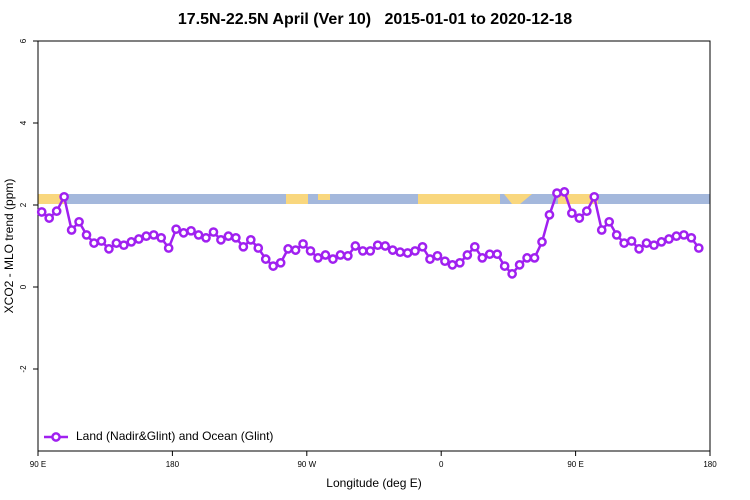 This screenshot has height=500, width=750. I want to click on legend: Land (Nadir&Glint) and Ocean (Glint), so click(158, 436).